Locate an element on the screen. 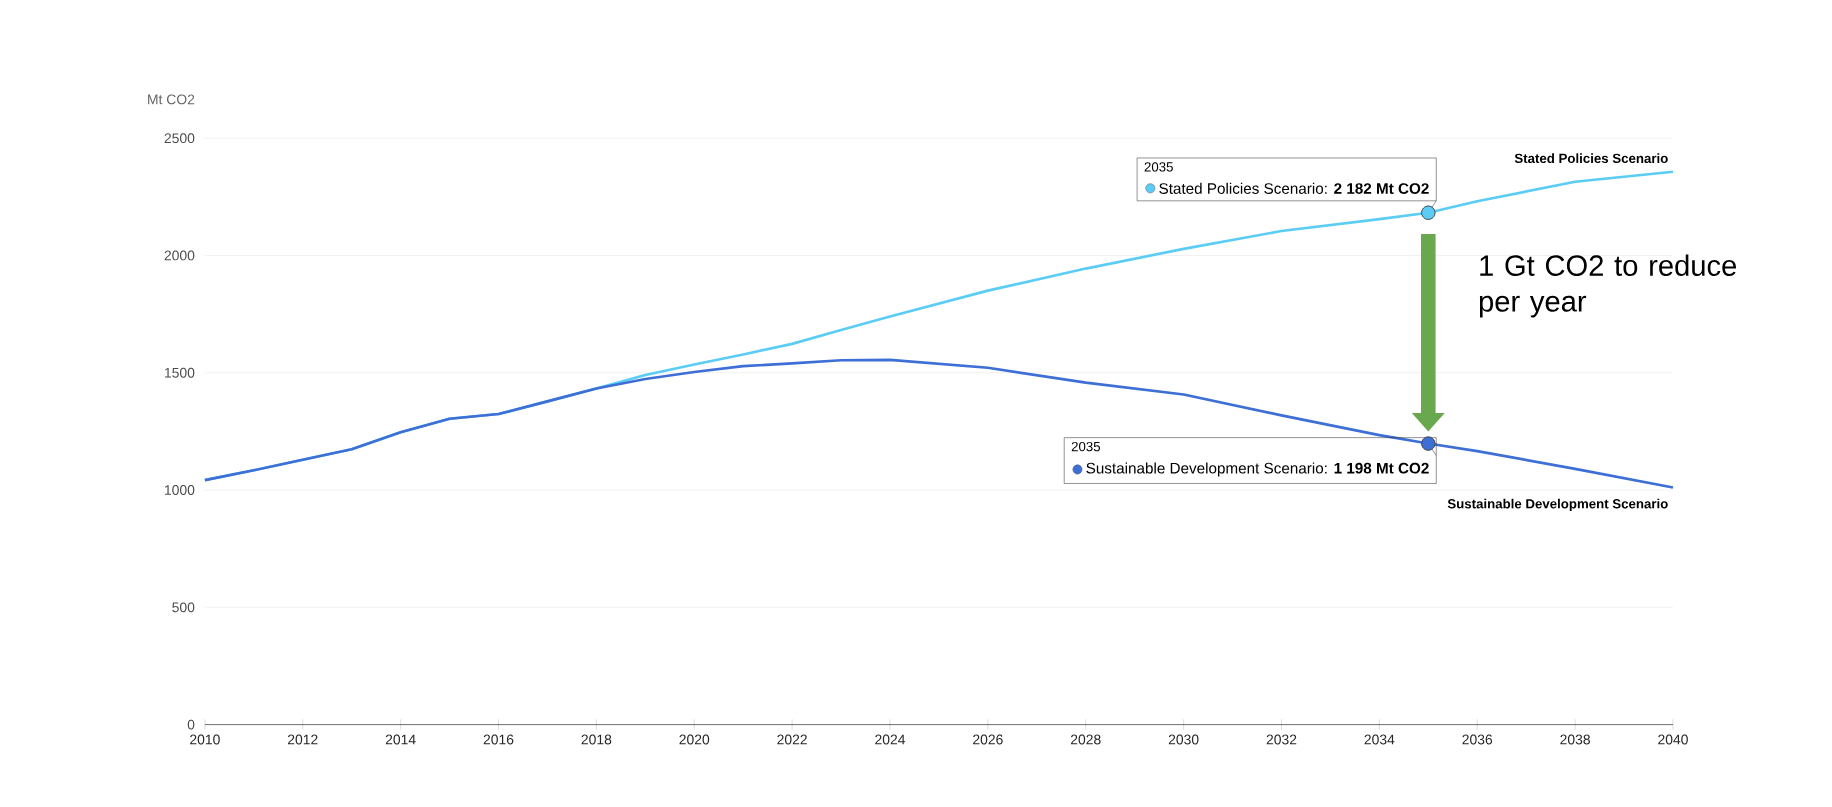 The image size is (1832, 807). x-tick-label: 2018 is located at coordinates (596, 739).